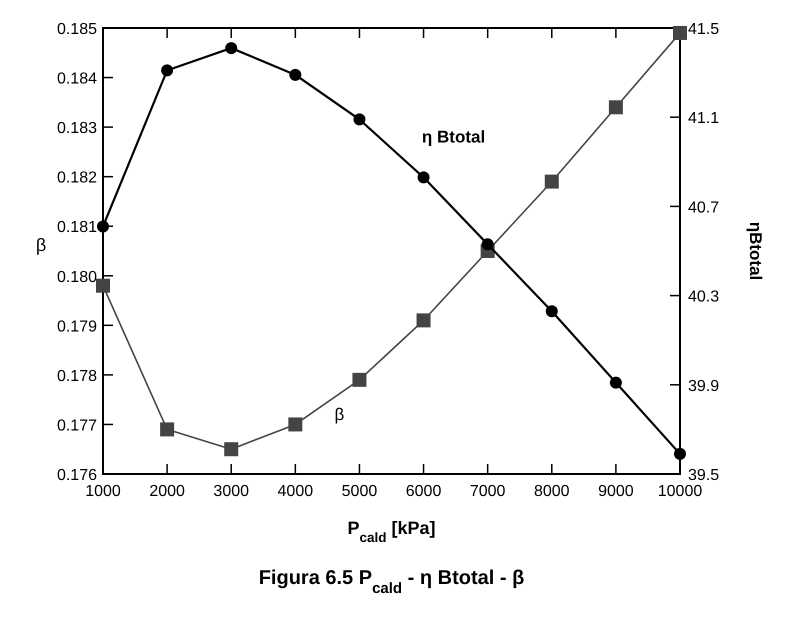 The height and width of the screenshot is (632, 798). What do you see at coordinates (77, 79) in the screenshot?
I see `y-tick-label: 0.184` at bounding box center [77, 79].